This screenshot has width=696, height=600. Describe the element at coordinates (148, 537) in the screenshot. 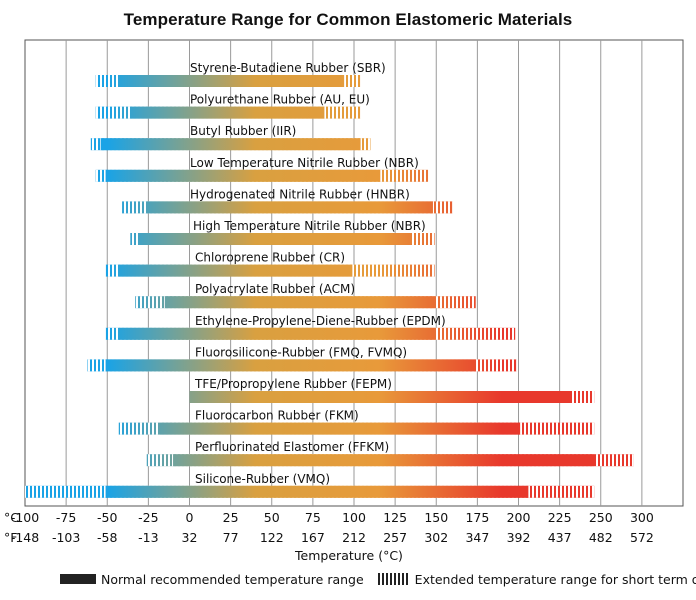

I see `x-tick-fahrenheit: -13` at that location.